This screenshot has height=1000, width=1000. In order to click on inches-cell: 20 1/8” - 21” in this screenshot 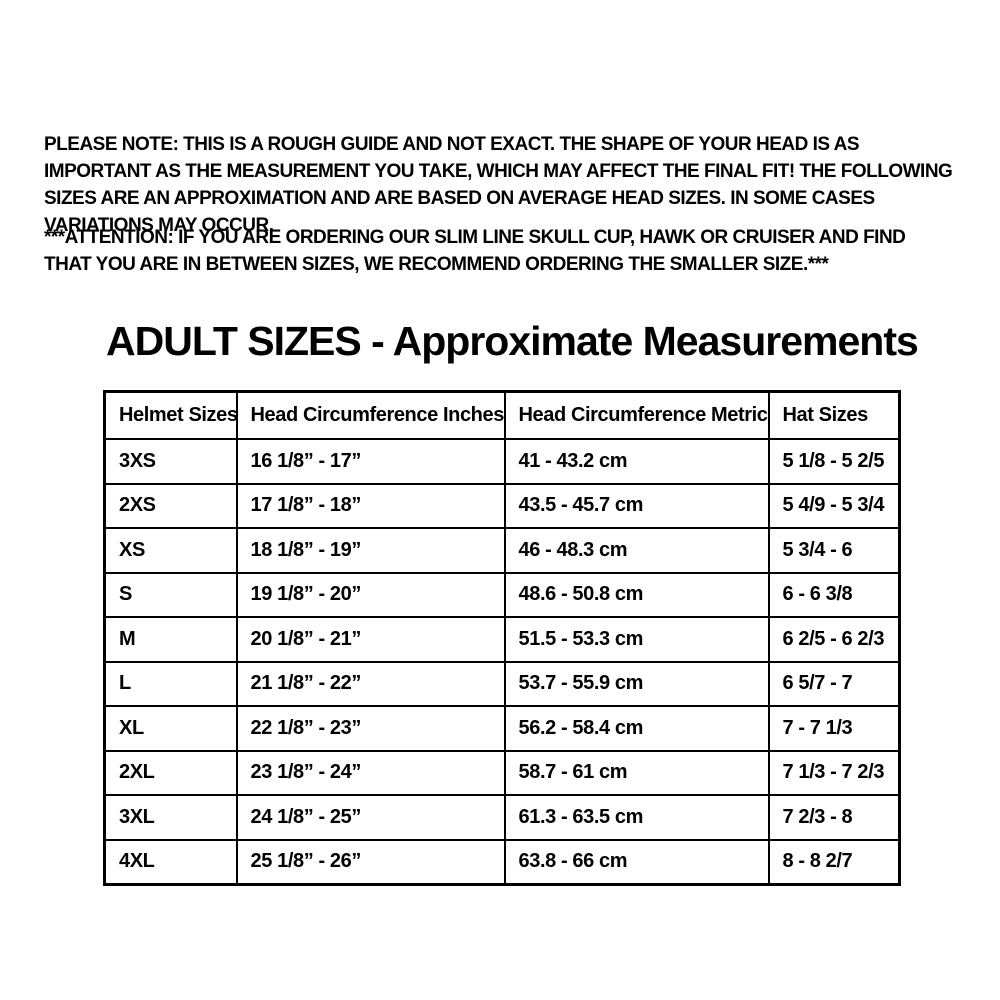, I will do `click(370, 639)`.